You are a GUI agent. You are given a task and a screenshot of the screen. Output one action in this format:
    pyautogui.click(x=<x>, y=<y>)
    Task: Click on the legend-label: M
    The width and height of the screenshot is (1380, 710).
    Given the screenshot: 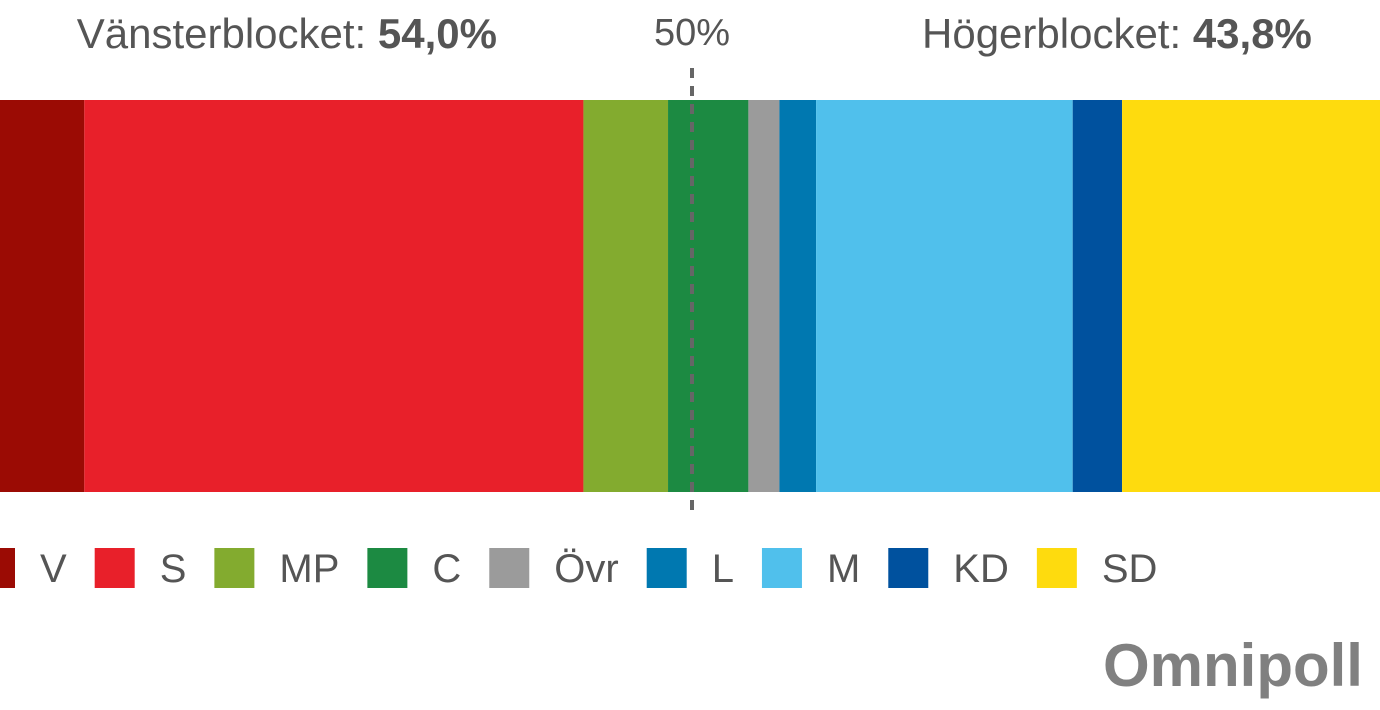 What is the action you would take?
    pyautogui.click(x=843, y=569)
    